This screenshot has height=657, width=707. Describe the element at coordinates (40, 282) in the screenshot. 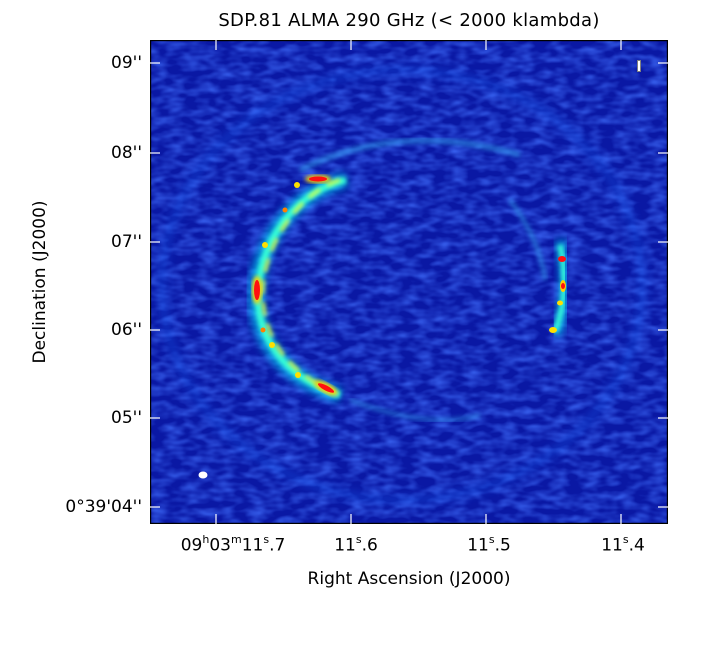

I see `y-axis-label: Declination (J2000)` at that location.